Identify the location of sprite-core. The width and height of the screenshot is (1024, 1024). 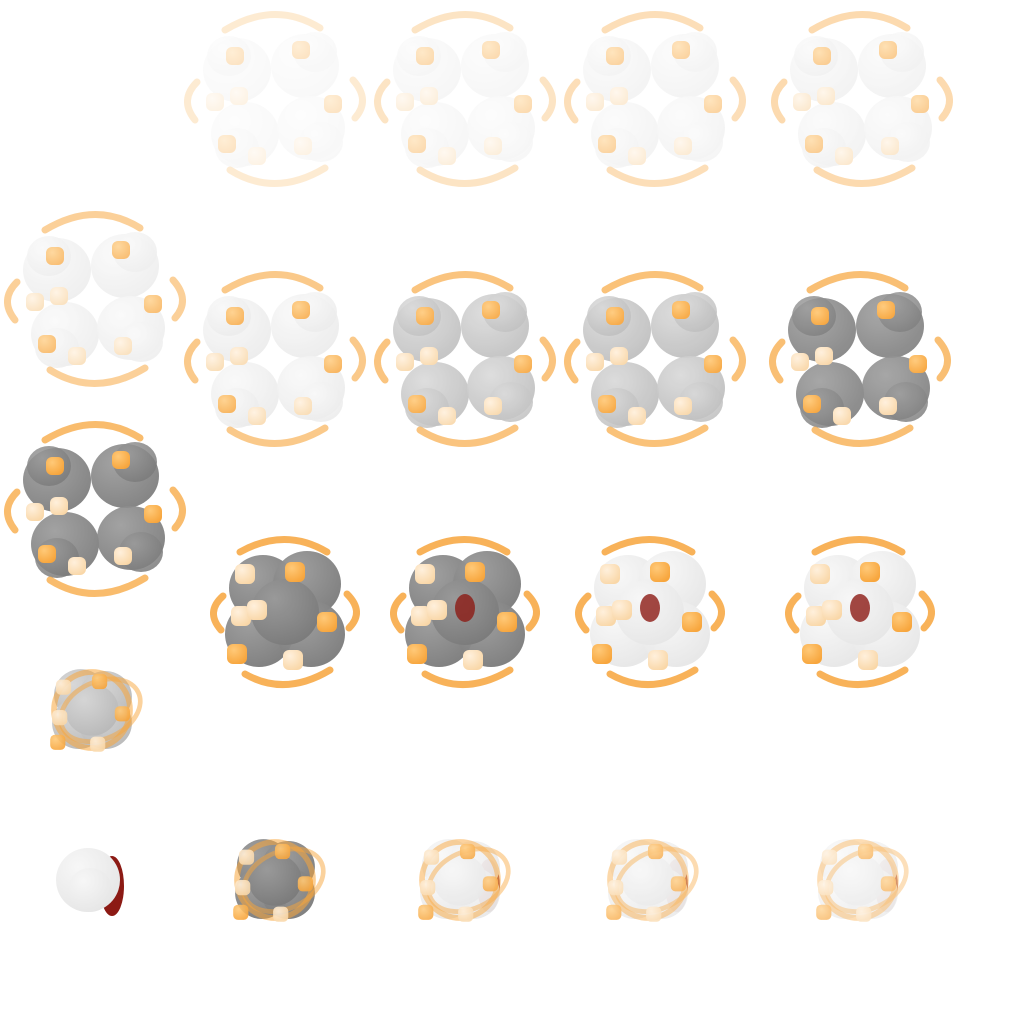
(860, 608).